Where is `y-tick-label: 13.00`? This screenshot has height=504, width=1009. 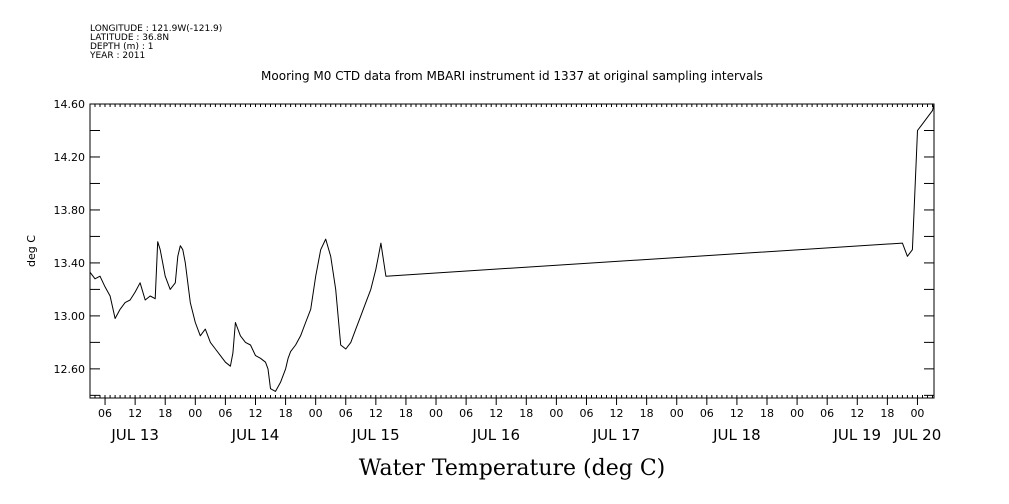
y-tick-label: 13.00 is located at coordinates (70, 316).